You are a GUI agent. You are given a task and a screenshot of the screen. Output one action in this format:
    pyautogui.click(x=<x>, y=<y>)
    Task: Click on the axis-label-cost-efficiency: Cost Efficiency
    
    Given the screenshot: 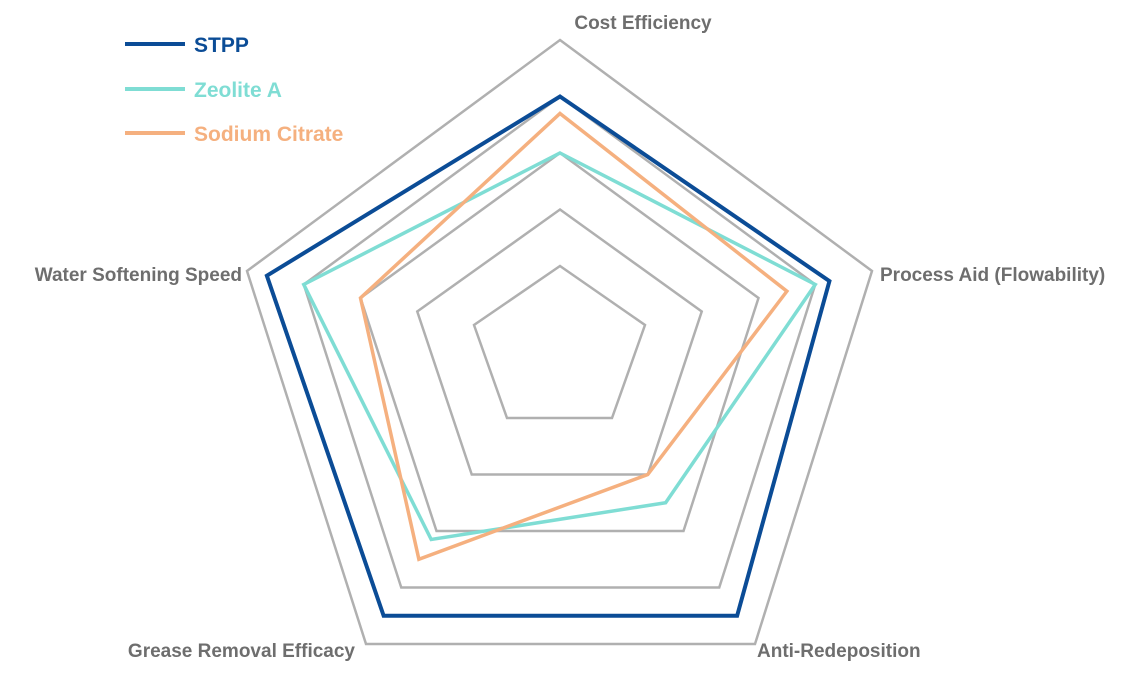 What is the action you would take?
    pyautogui.click(x=643, y=23)
    